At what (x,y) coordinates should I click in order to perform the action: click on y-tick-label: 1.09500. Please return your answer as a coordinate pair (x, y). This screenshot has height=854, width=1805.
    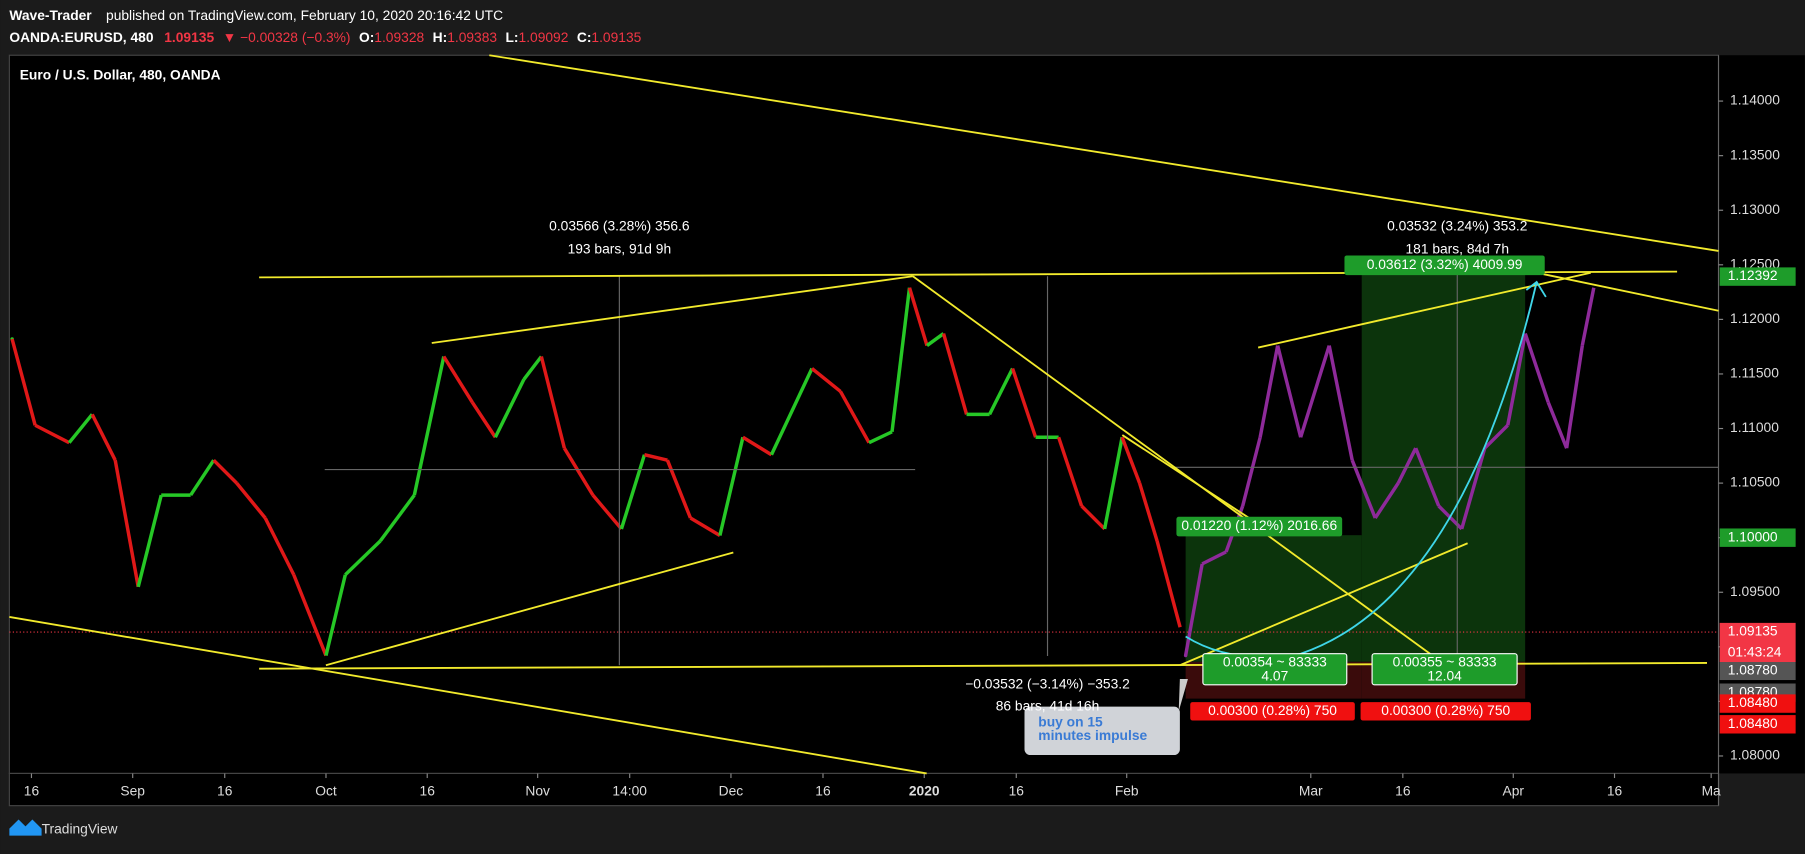
    Looking at the image, I should click on (1755, 591).